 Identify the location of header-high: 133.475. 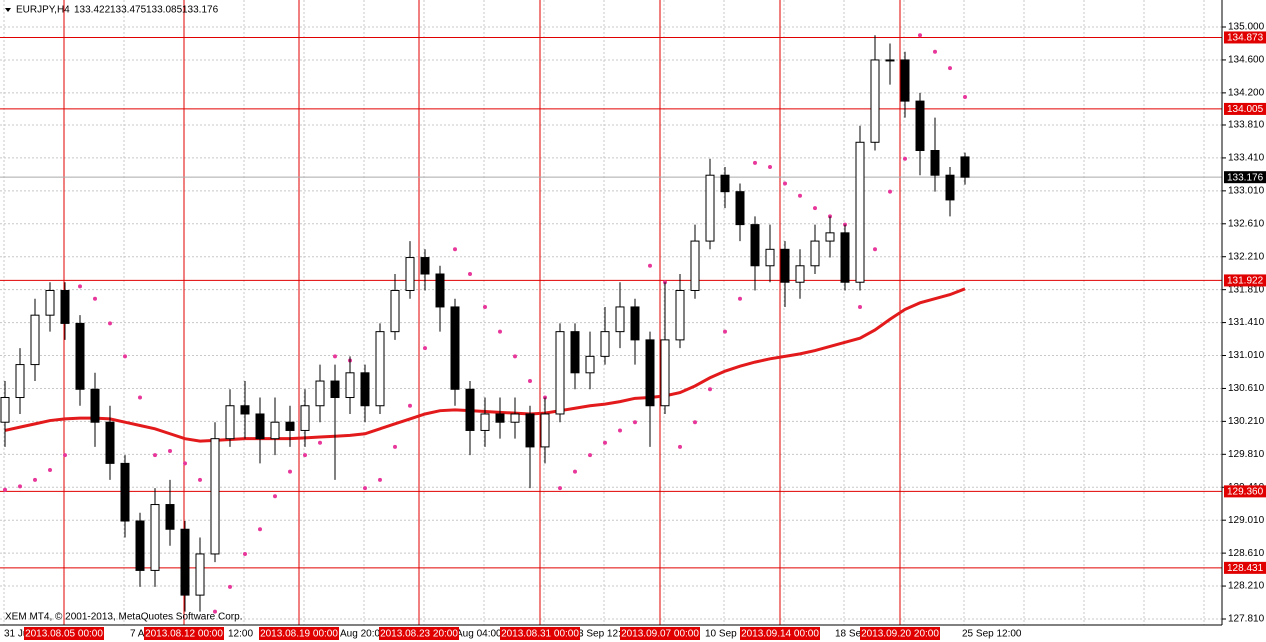
(128, 10).